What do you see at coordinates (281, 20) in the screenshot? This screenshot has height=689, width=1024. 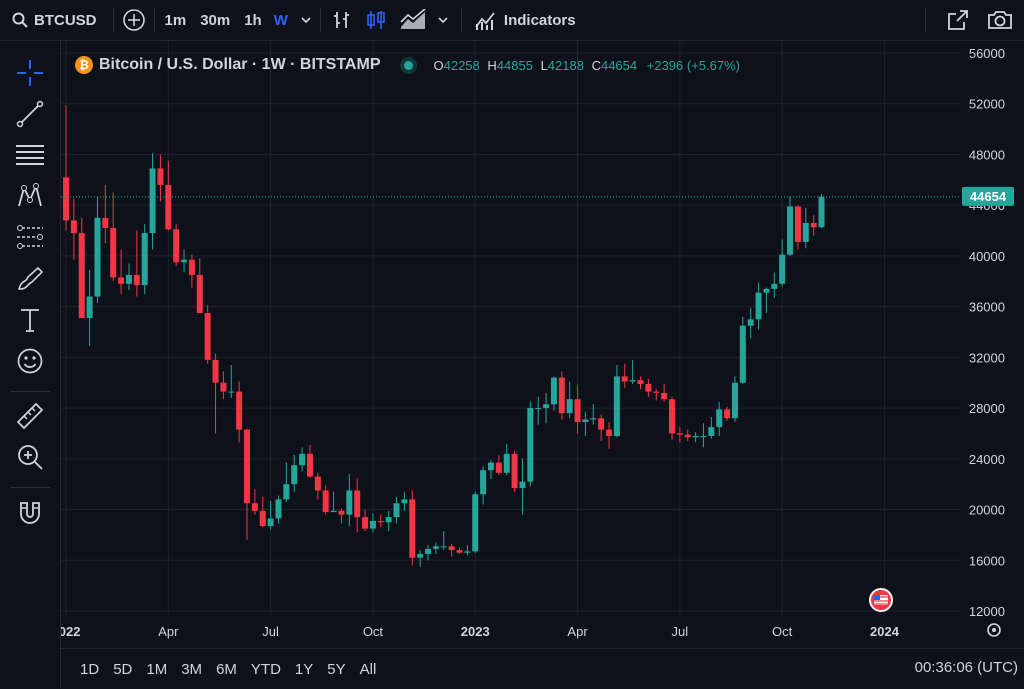 I see `interval-w: W` at bounding box center [281, 20].